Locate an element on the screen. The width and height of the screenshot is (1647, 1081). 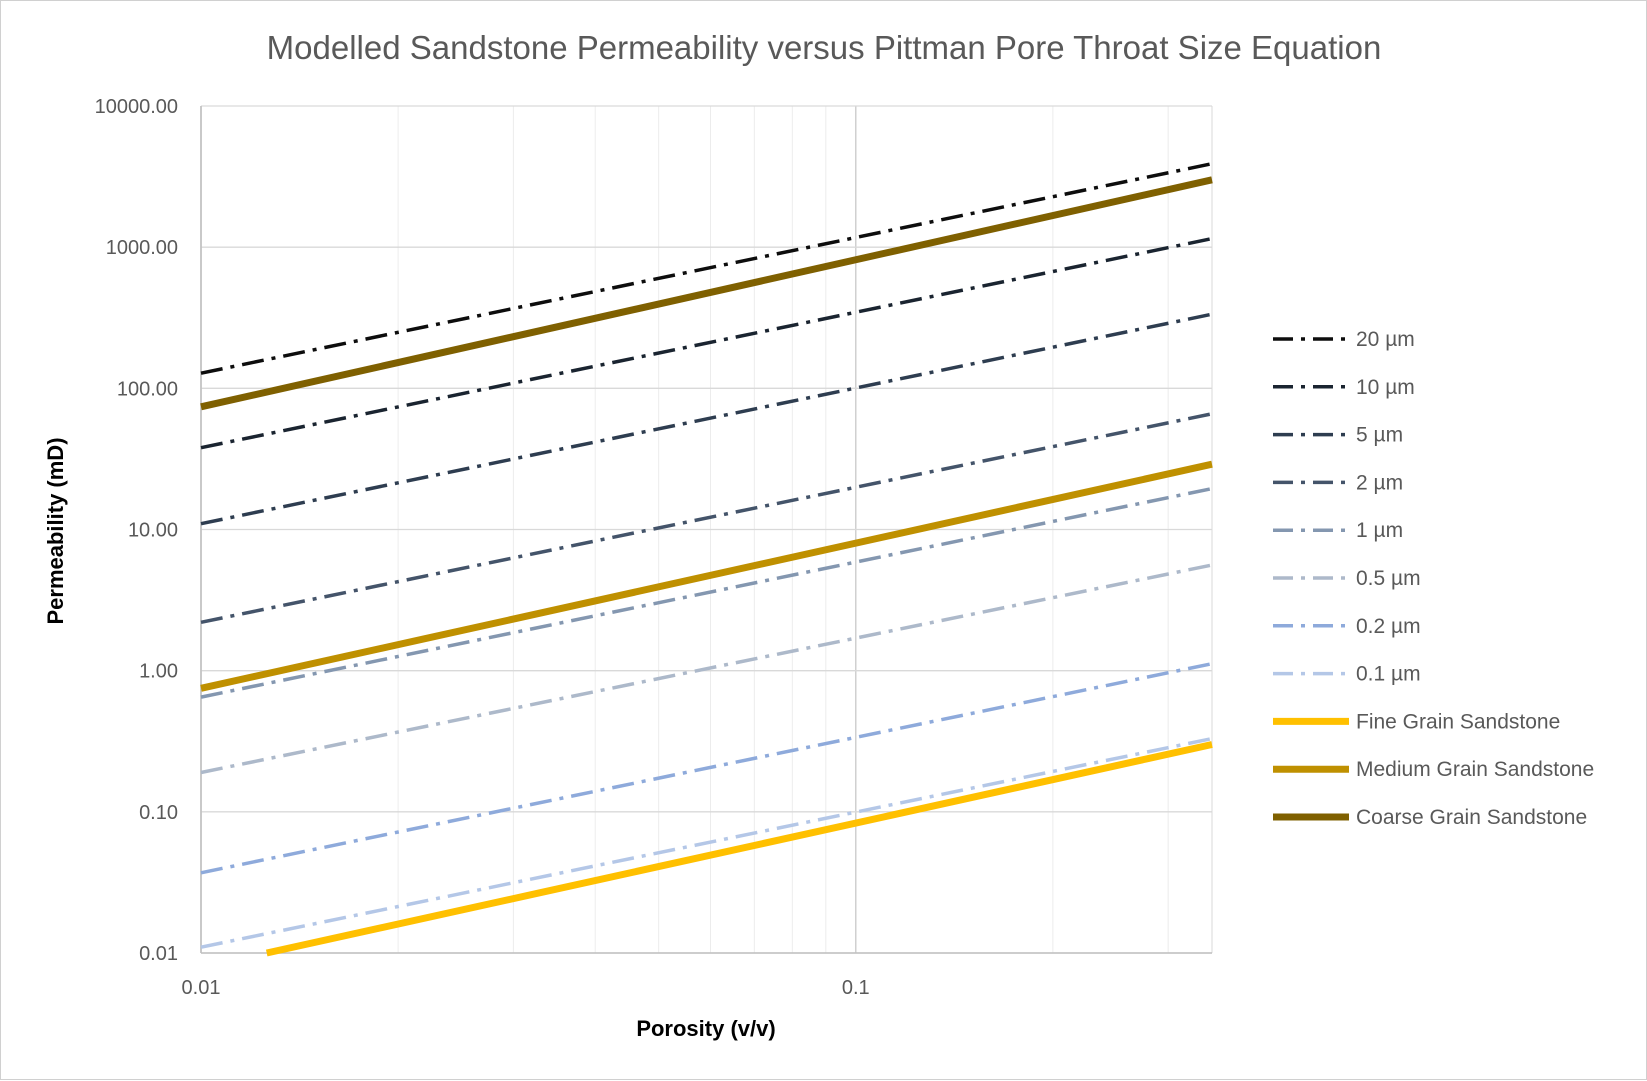
y-tick-label: 0.01 is located at coordinates (158, 954).